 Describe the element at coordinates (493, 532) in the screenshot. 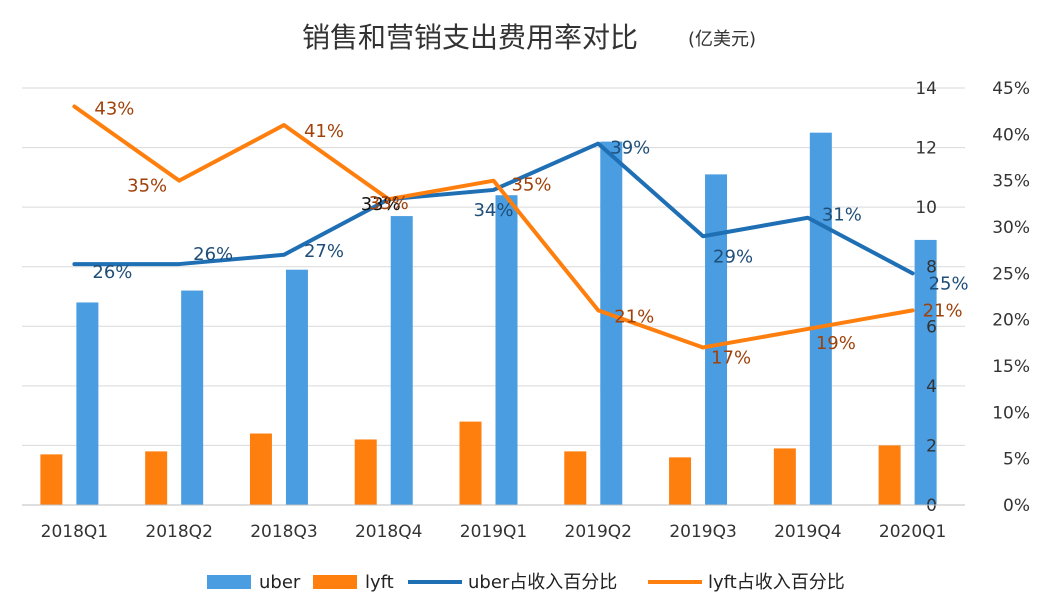

I see `x-tick-label: 2019Q1` at that location.